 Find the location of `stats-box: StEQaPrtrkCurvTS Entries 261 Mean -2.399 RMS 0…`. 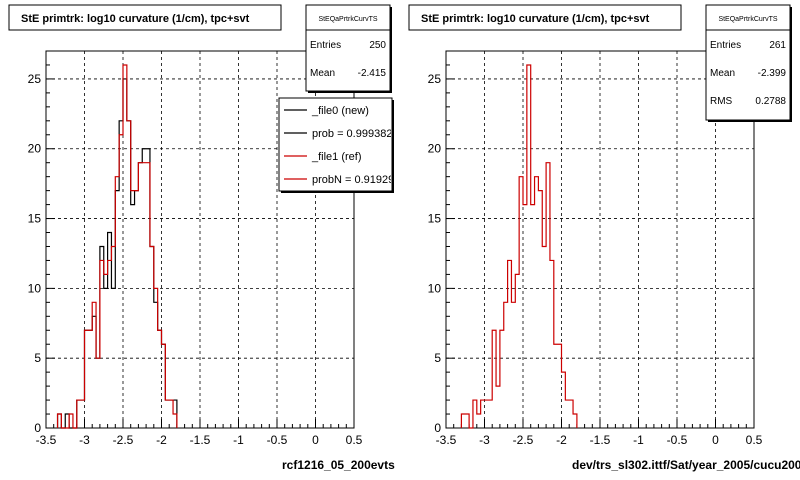

stats-box: StEQaPrtrkCurvTS Entries 261 Mean -2.399 RMS 0… is located at coordinates (748, 63).